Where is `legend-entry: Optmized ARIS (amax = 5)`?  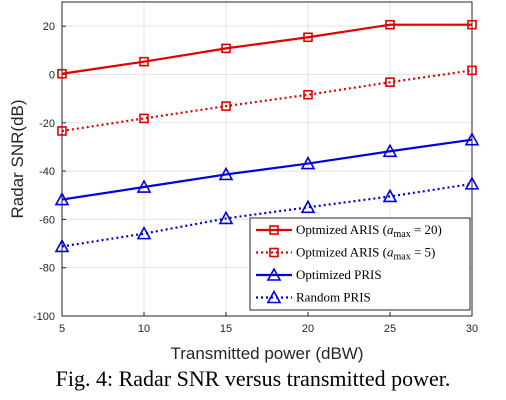 legend-entry: Optmized ARIS (amax = 5) is located at coordinates (345, 254).